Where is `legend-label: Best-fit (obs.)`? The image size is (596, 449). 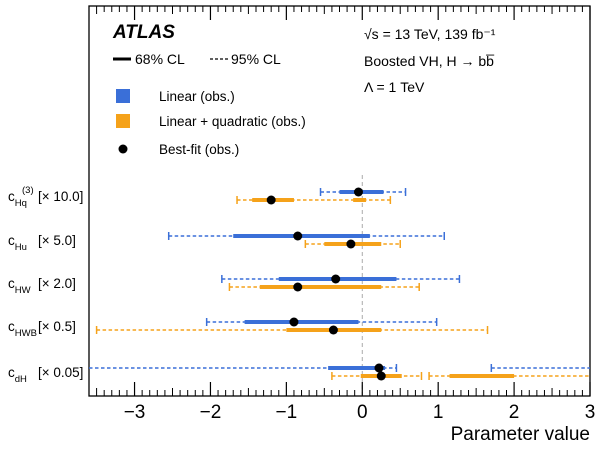 legend-label: Best-fit (obs.) is located at coordinates (199, 149).